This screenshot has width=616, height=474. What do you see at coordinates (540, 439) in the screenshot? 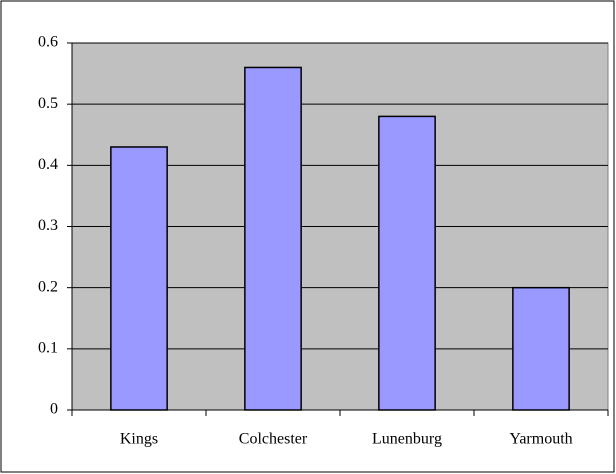
I see `x-tick-label: Yarmouth` at bounding box center [540, 439].